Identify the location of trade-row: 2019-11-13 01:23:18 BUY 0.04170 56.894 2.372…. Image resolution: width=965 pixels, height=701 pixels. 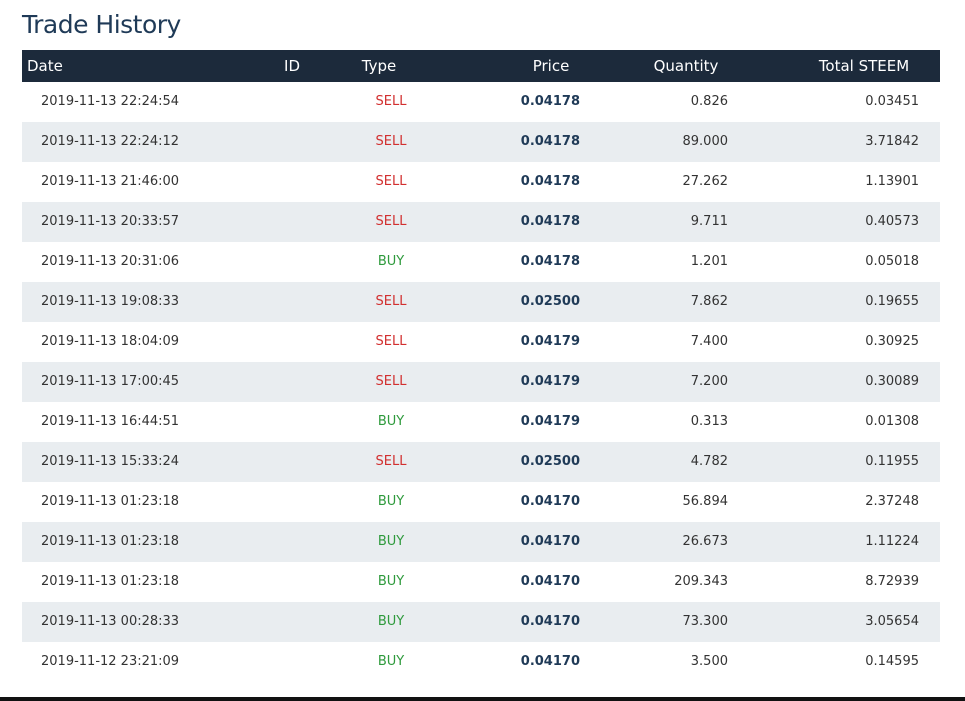
(480, 501).